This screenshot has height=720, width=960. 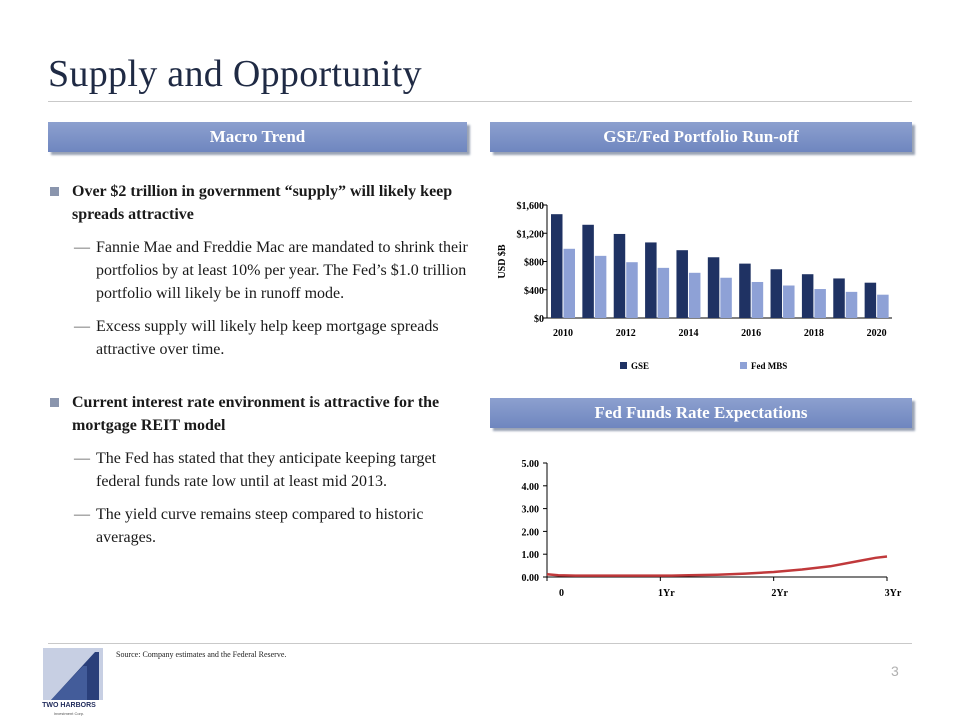 What do you see at coordinates (539, 319) in the screenshot?
I see `y-tick-label: $0` at bounding box center [539, 319].